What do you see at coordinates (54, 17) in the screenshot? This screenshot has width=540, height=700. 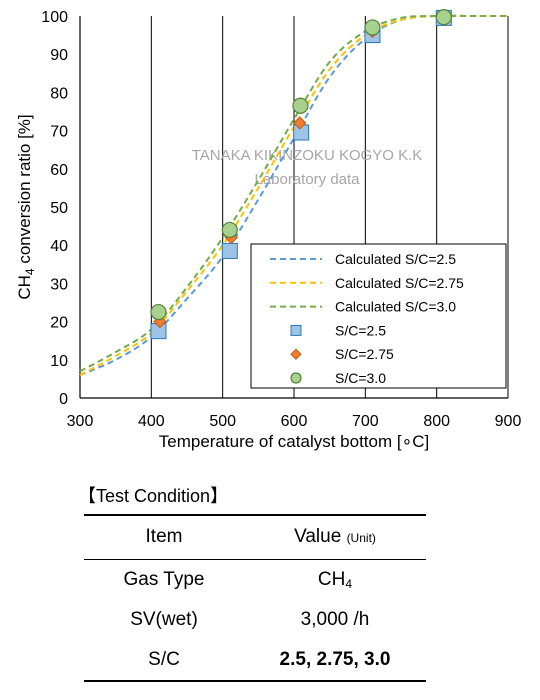 I see `y-tick-label: 100` at bounding box center [54, 17].